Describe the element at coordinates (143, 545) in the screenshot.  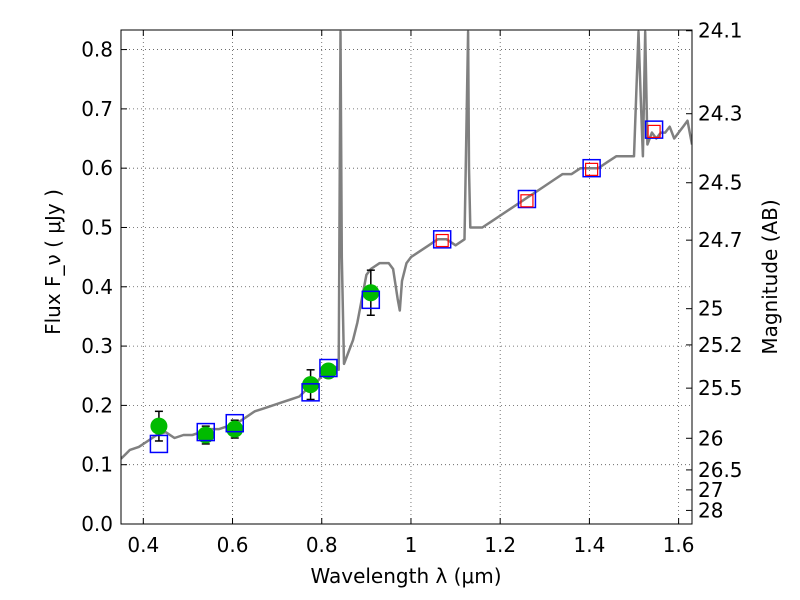
I see `x-tick-label: 0.4` at that location.